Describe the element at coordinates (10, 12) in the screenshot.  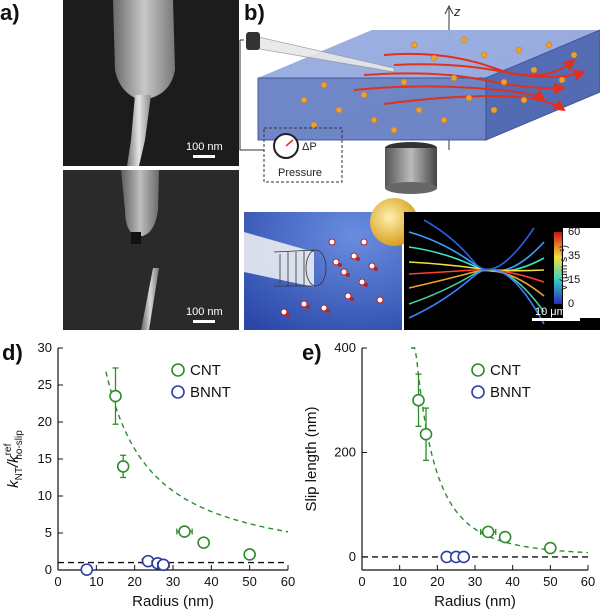
I see `panel-a-label: a)` at that location.